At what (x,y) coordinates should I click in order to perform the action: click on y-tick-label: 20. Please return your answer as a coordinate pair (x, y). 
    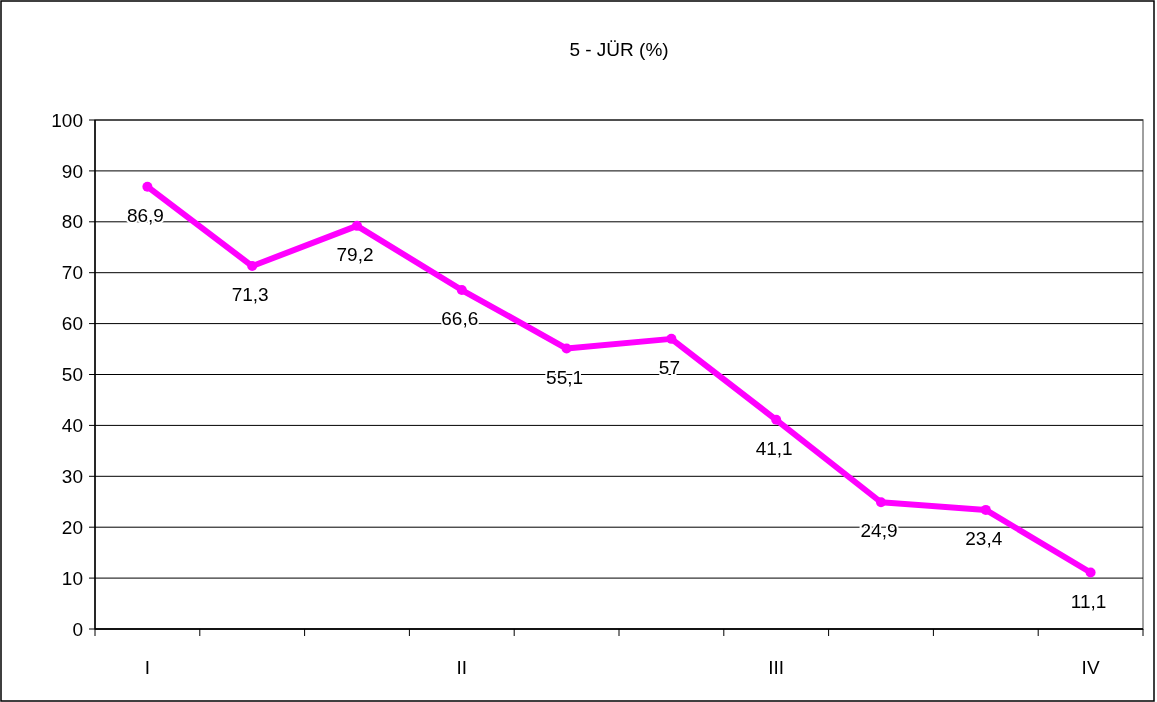
    Looking at the image, I should click on (72, 527).